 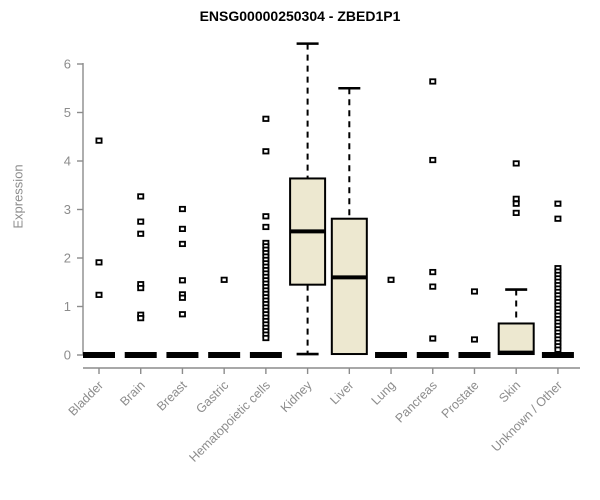 What do you see at coordinates (527, 416) in the screenshot?
I see `x-tick-label-unknown-other: Unknown / Other` at bounding box center [527, 416].